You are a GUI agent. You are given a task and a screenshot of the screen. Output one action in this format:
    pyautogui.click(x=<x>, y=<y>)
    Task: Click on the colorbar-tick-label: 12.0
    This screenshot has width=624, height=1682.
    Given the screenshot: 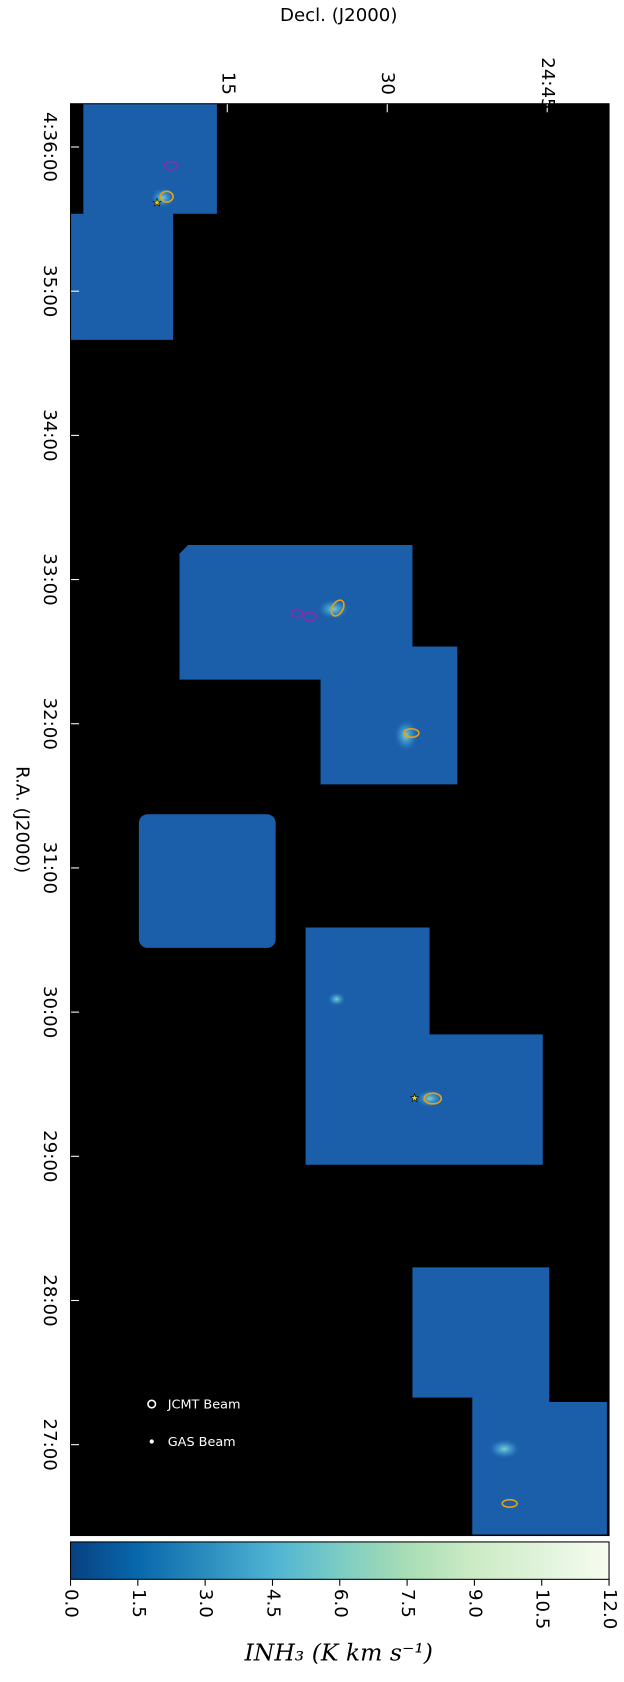 What is the action you would take?
    pyautogui.click(x=609, y=1609)
    